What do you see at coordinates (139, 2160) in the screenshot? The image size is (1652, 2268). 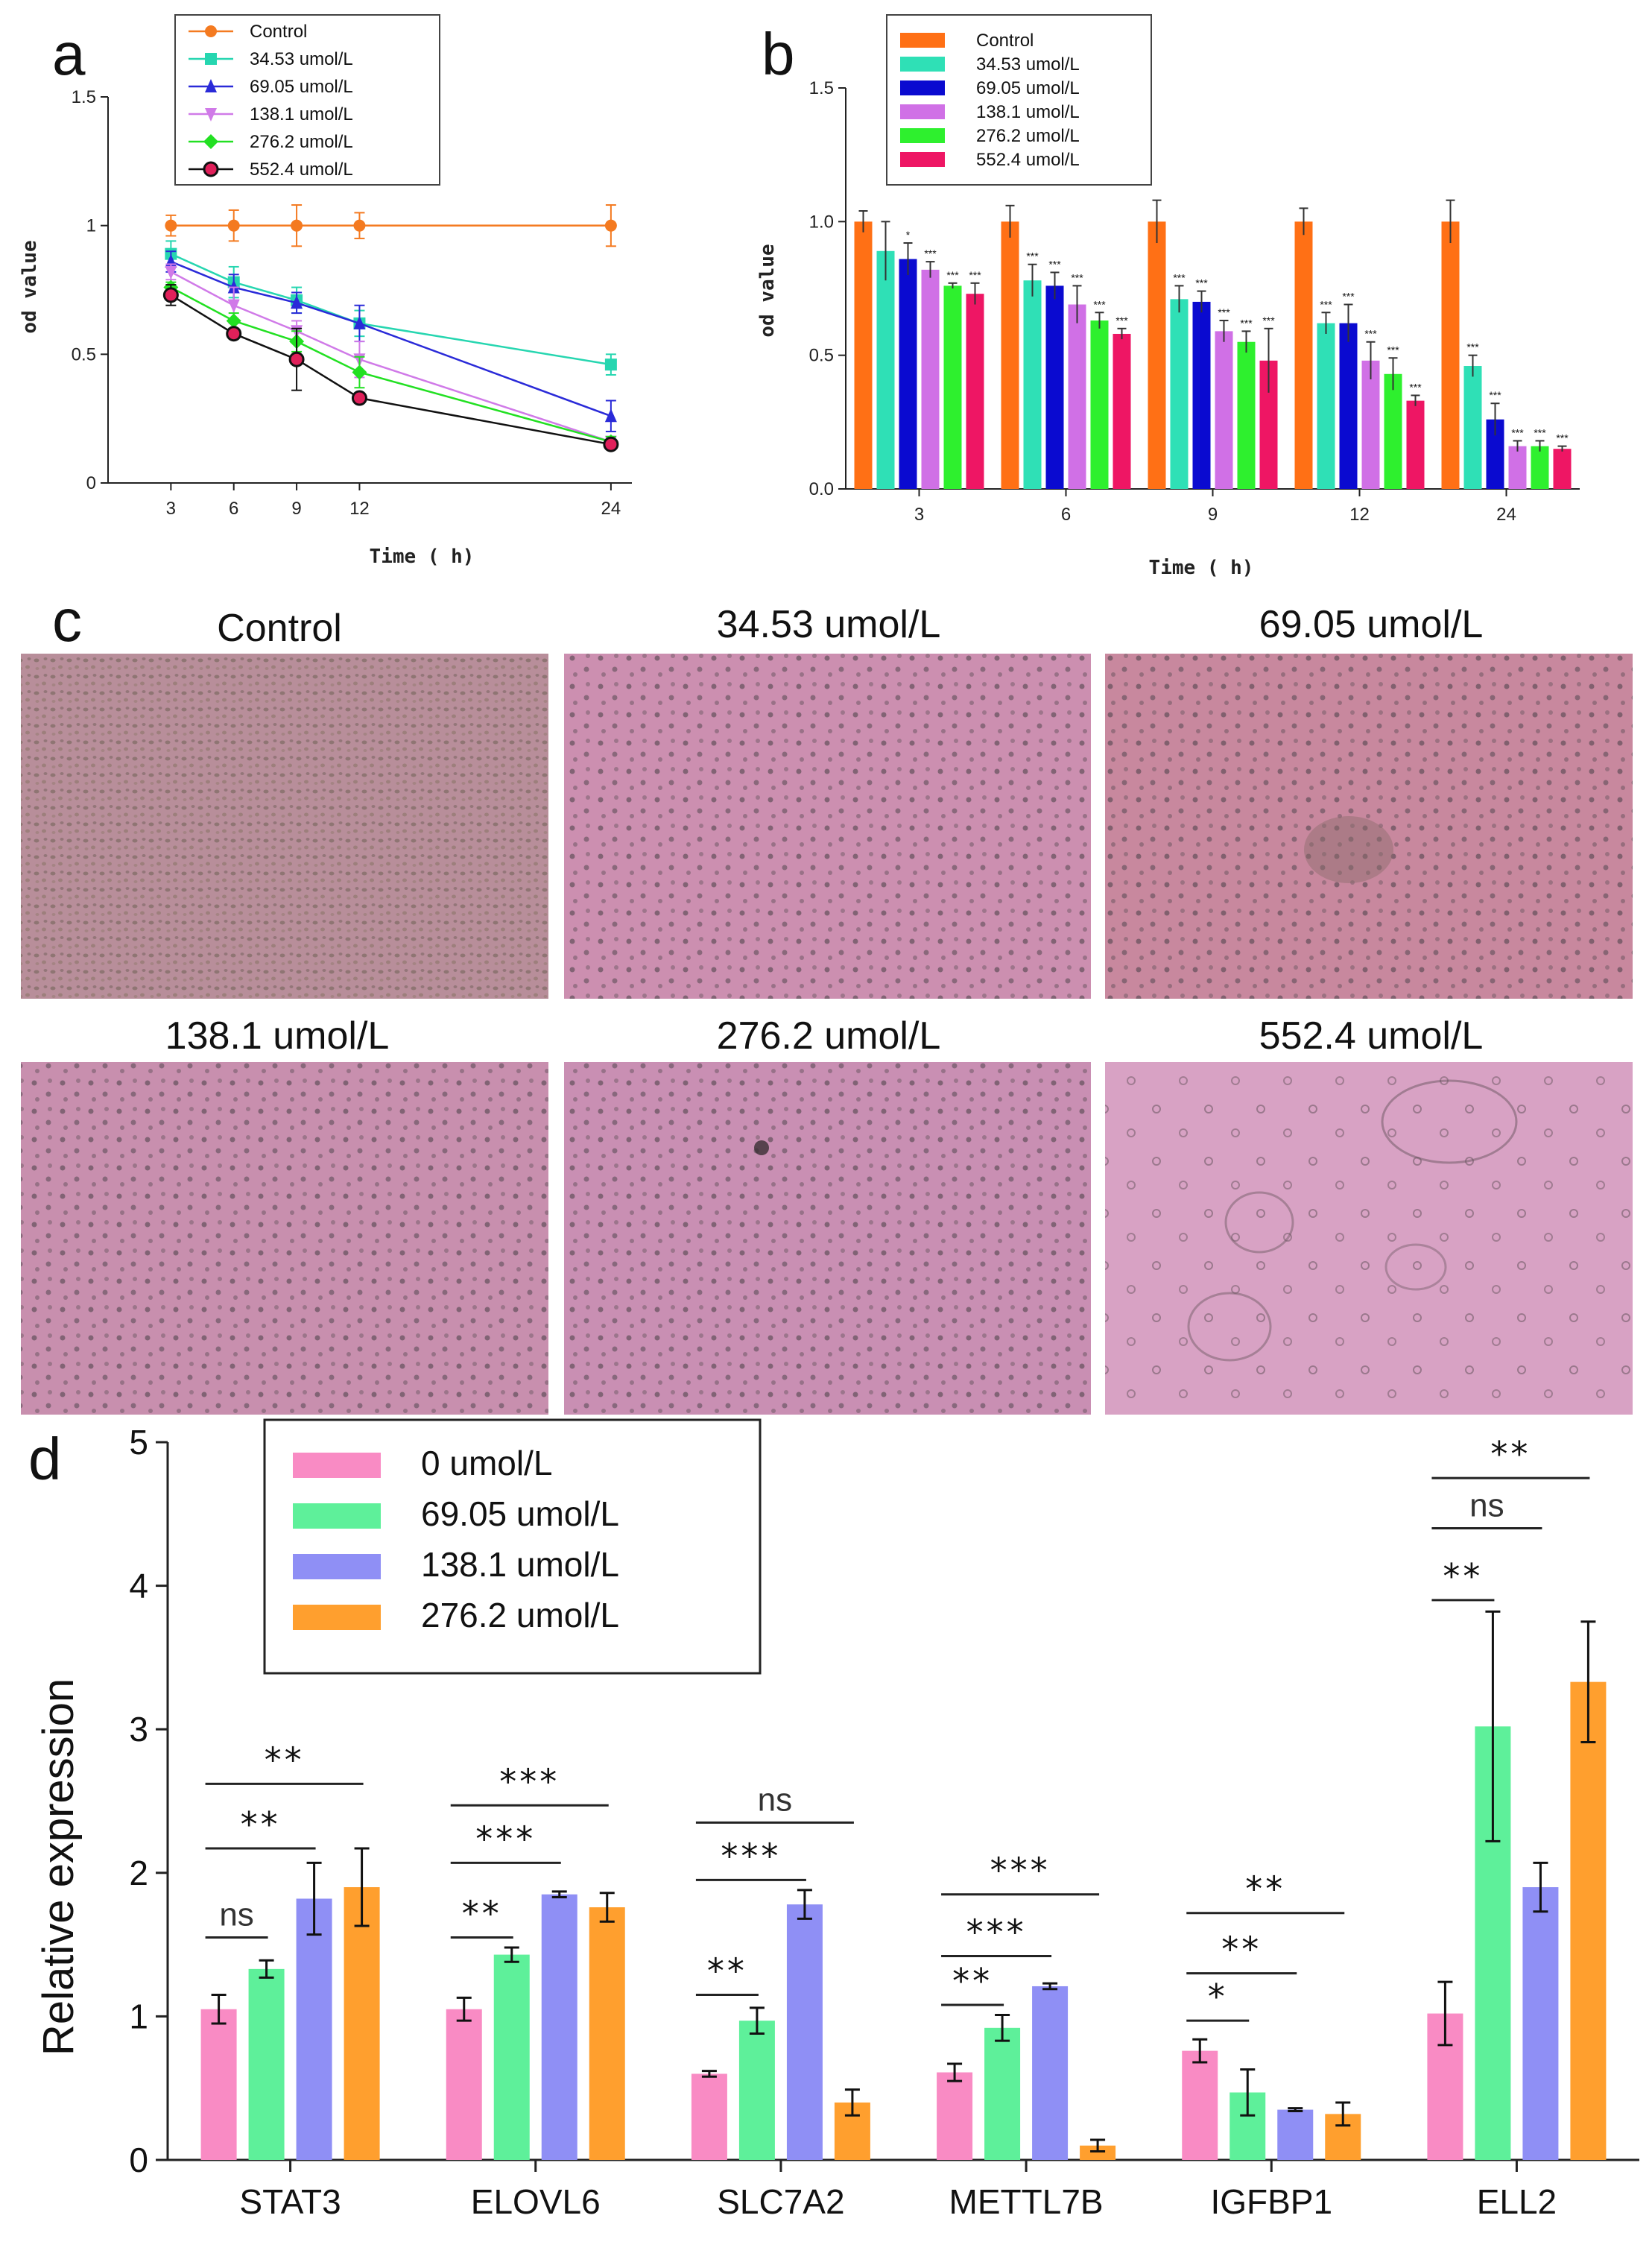 I see `chart-d-ytick-label: 0` at bounding box center [139, 2160].